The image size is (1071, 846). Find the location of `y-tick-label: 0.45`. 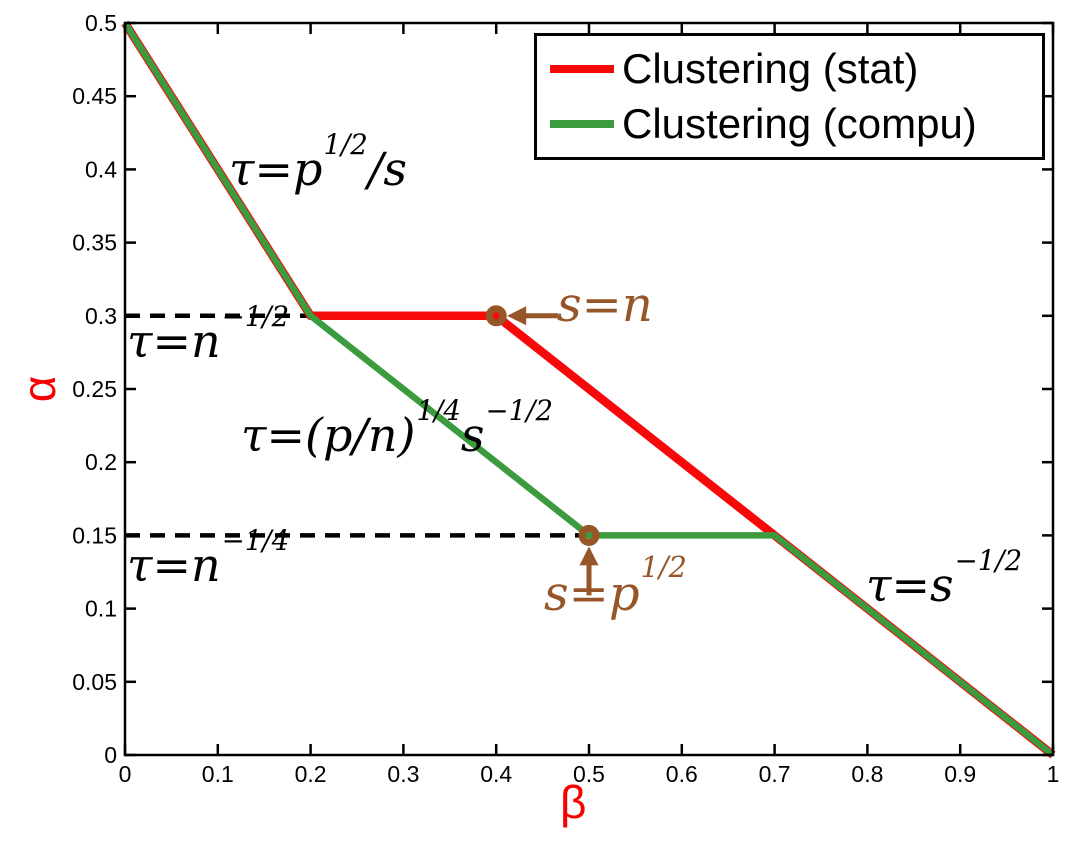

y-tick-label: 0.45 is located at coordinates (94, 96).